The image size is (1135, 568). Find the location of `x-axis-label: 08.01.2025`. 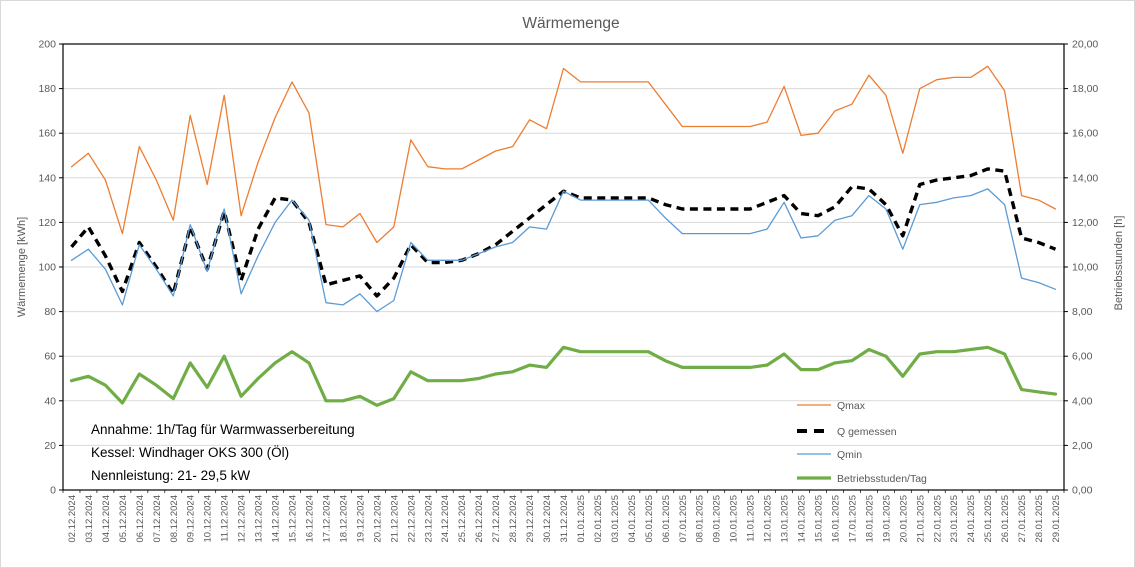

x-axis-label: 08.01.2025 is located at coordinates (700, 519).